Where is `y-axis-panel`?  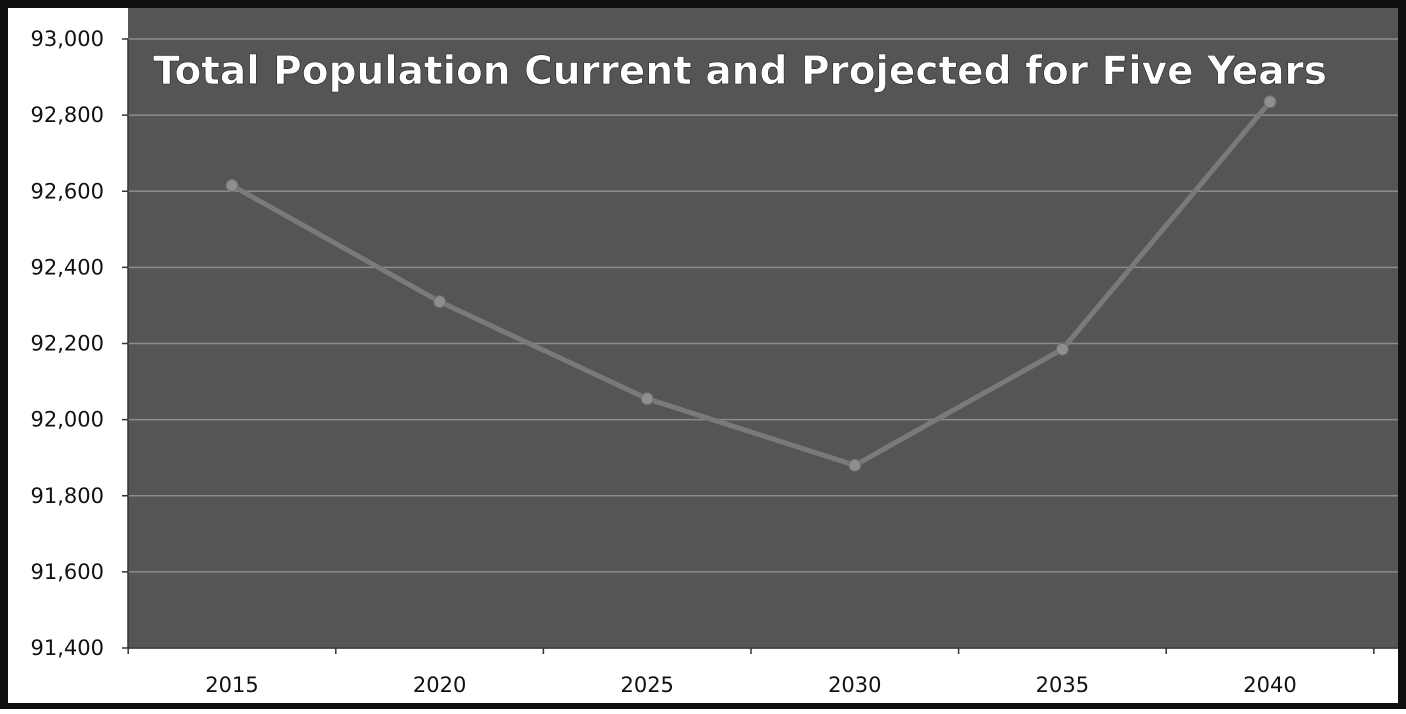
y-axis-panel is located at coordinates (68, 355).